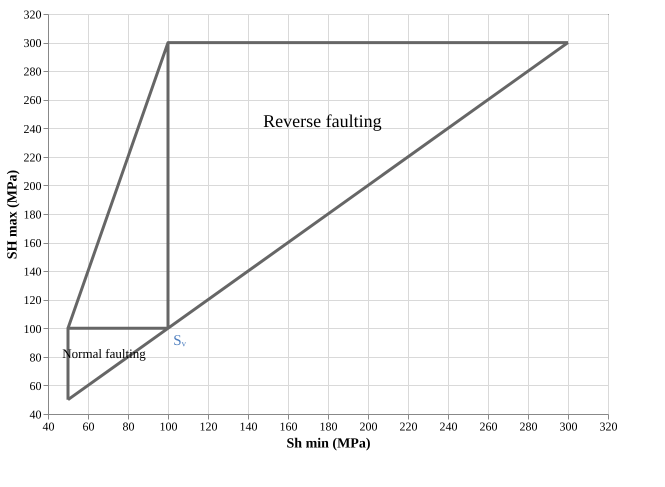  What do you see at coordinates (329, 427) in the screenshot?
I see `x-tick-label: 180` at bounding box center [329, 427].